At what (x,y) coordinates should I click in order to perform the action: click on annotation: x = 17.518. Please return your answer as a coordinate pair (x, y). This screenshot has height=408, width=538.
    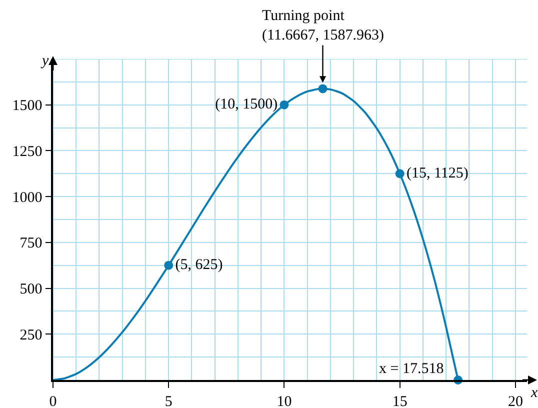
    Looking at the image, I should click on (411, 369).